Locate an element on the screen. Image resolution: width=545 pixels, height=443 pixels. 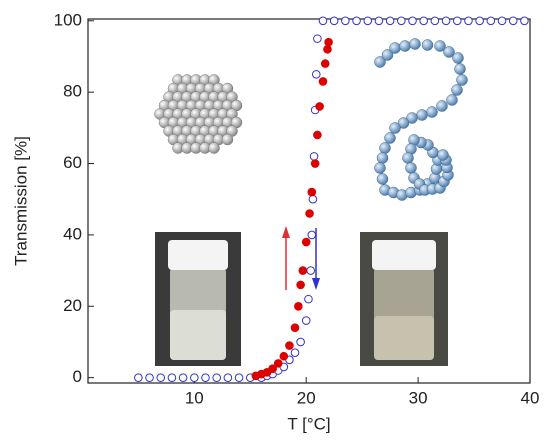
y-tick-label: 20 is located at coordinates (72, 305).